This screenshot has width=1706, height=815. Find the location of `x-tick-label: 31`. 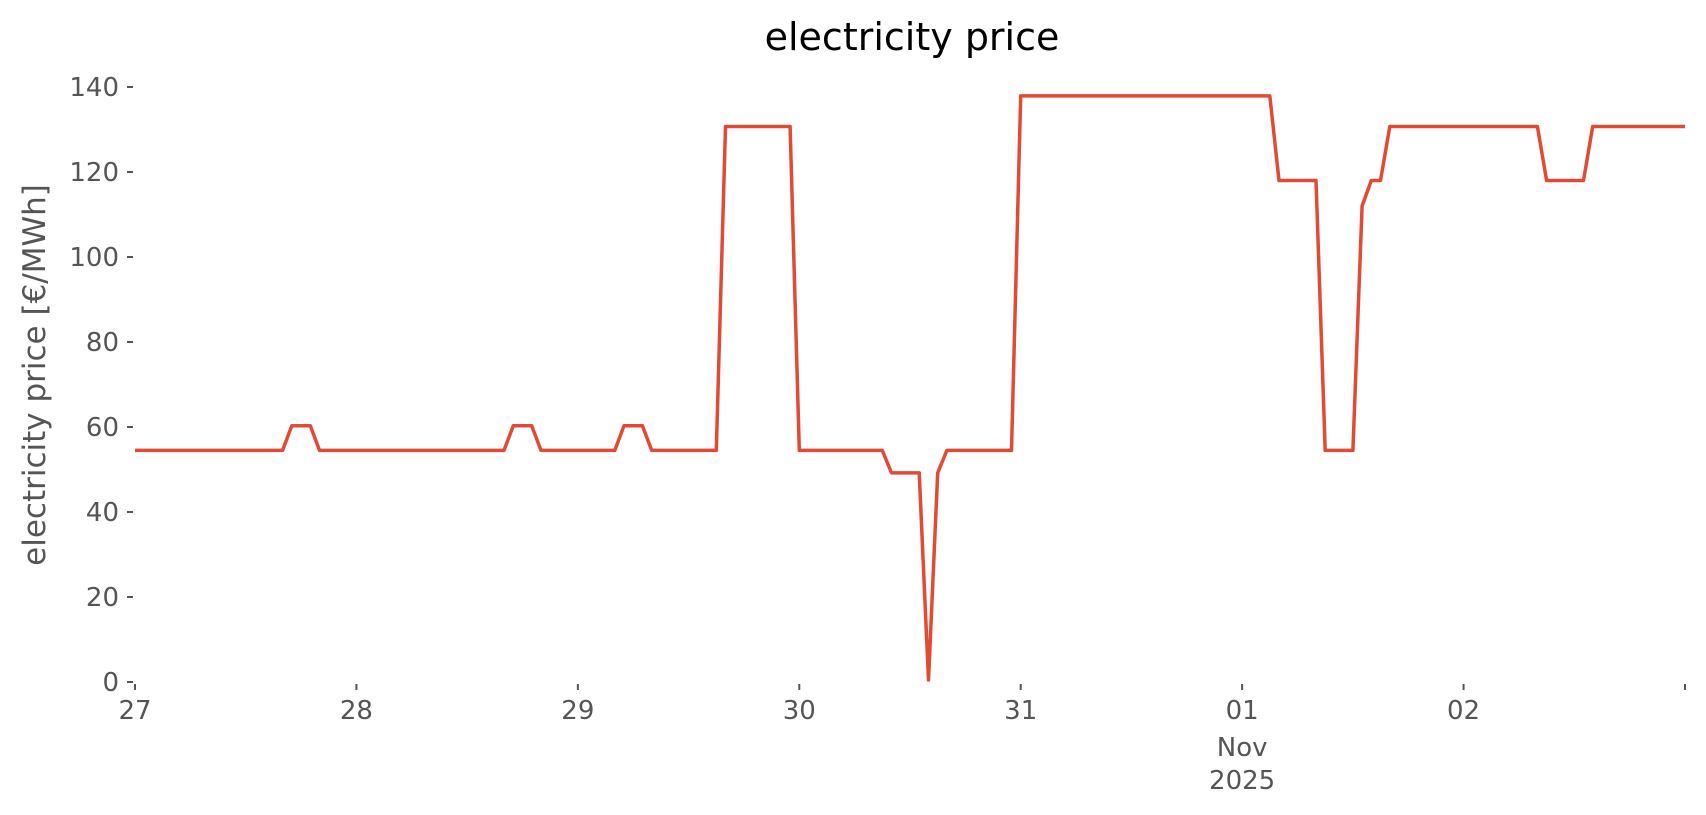

x-tick-label: 31 is located at coordinates (1020, 711).